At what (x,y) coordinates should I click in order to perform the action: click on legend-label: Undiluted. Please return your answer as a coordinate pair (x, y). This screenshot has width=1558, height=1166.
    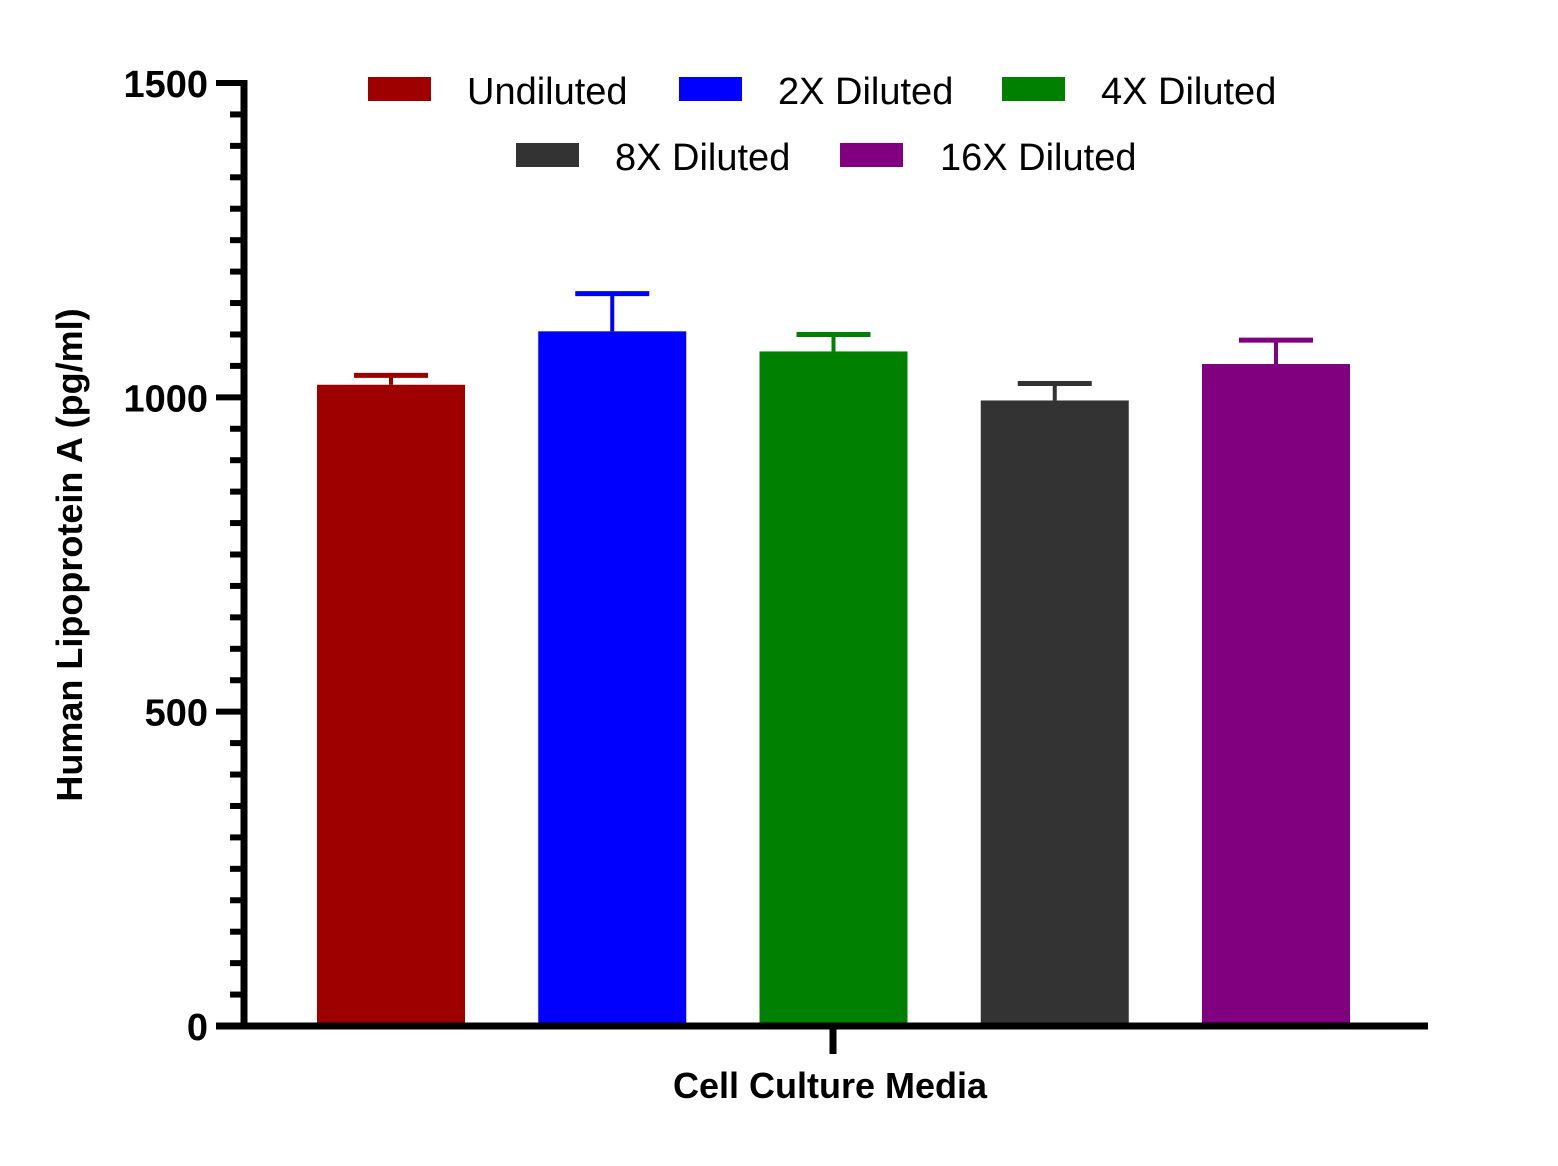
    Looking at the image, I should click on (547, 92).